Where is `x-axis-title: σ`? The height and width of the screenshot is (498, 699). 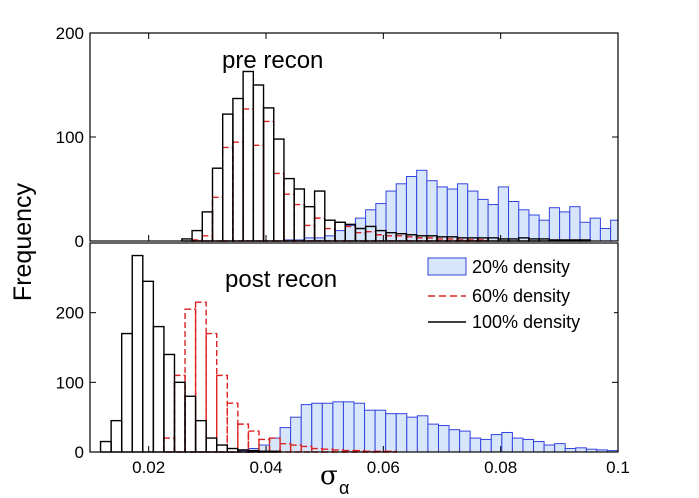 x-axis-title: σ is located at coordinates (329, 476).